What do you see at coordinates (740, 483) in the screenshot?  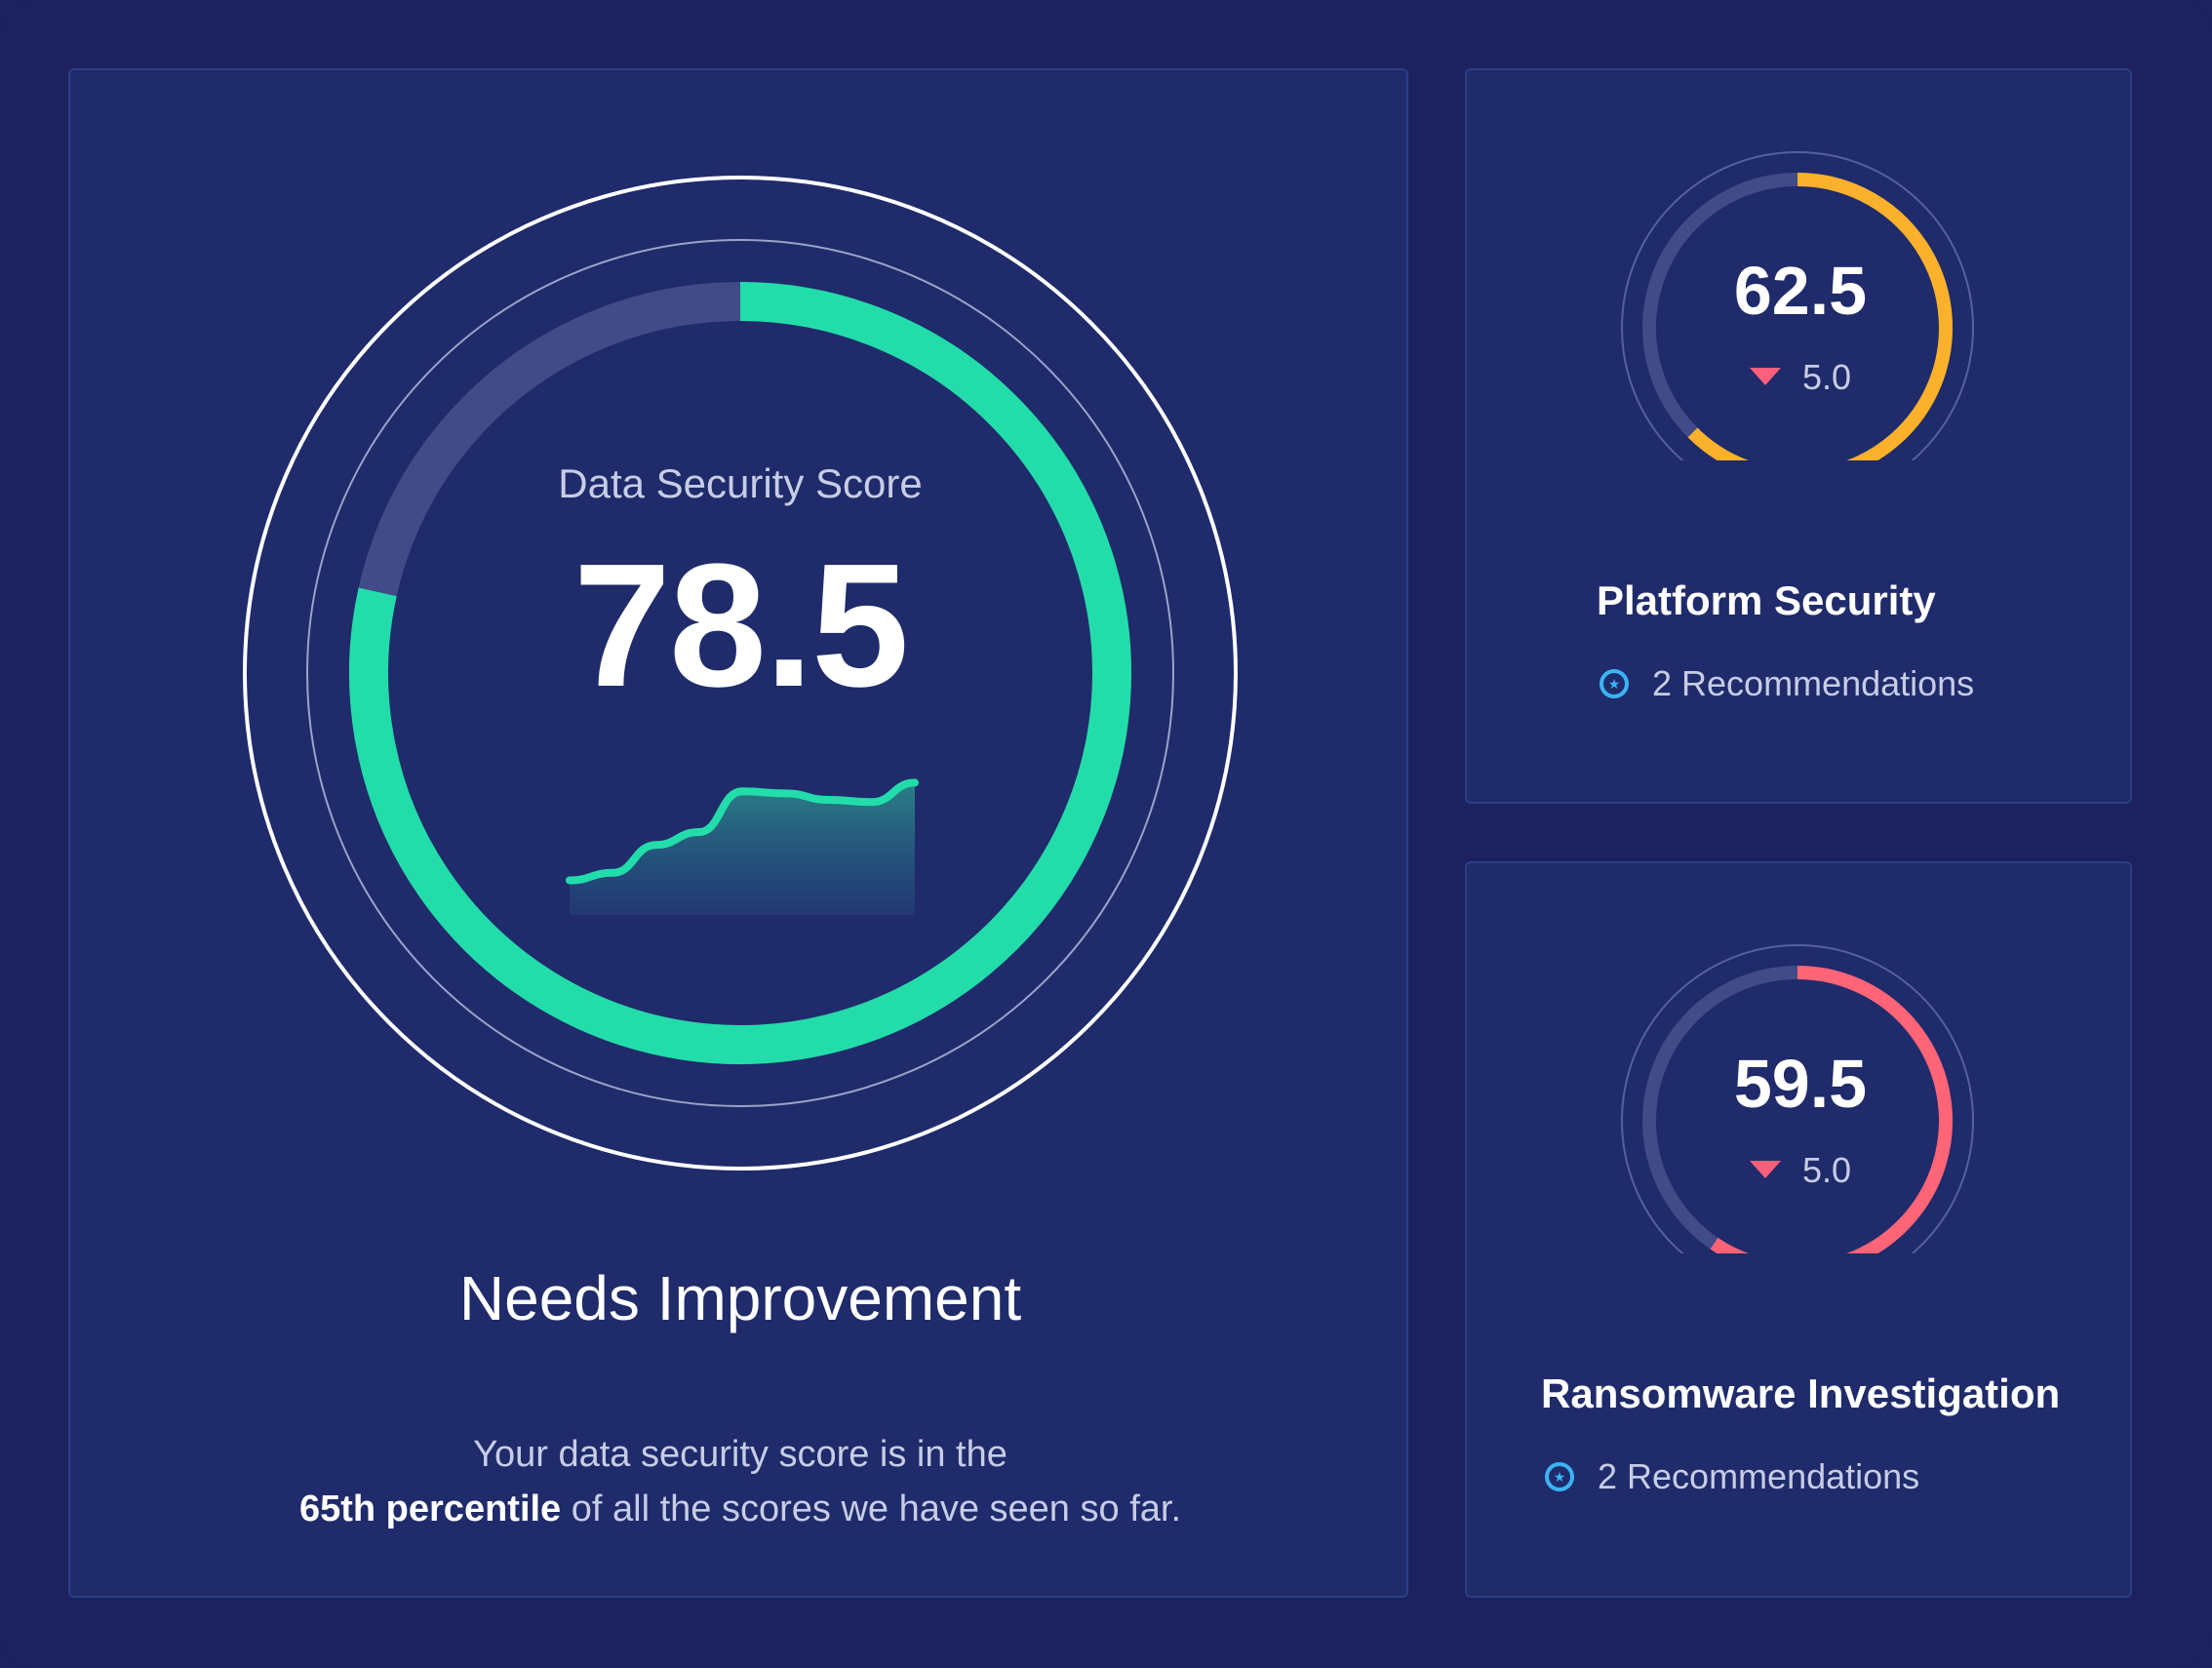 I see `score-label: Data Security Score` at bounding box center [740, 483].